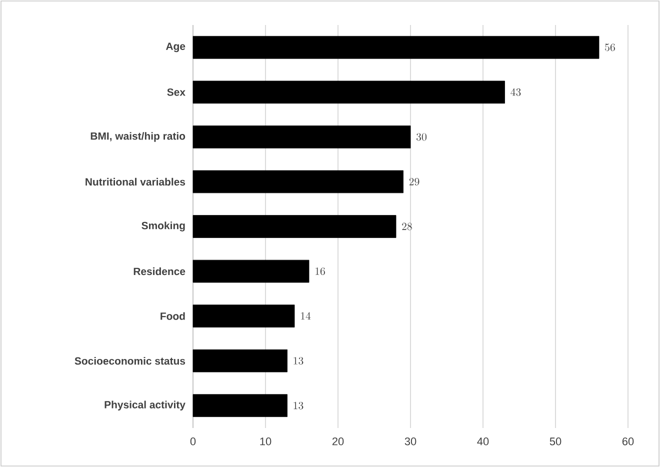 This screenshot has width=660, height=467. I want to click on x-tick-label: 0, so click(193, 442).